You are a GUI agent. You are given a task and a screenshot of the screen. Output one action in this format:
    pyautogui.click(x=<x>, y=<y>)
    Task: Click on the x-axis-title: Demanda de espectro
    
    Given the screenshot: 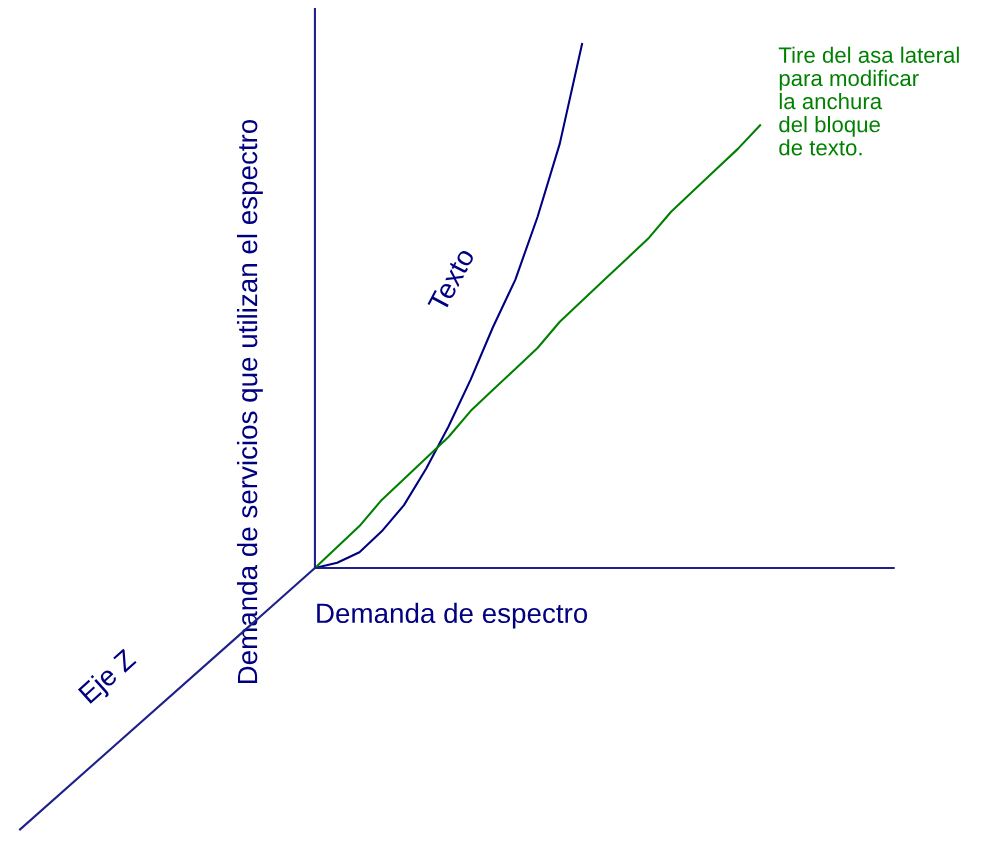 What is the action you would take?
    pyautogui.click(x=452, y=615)
    